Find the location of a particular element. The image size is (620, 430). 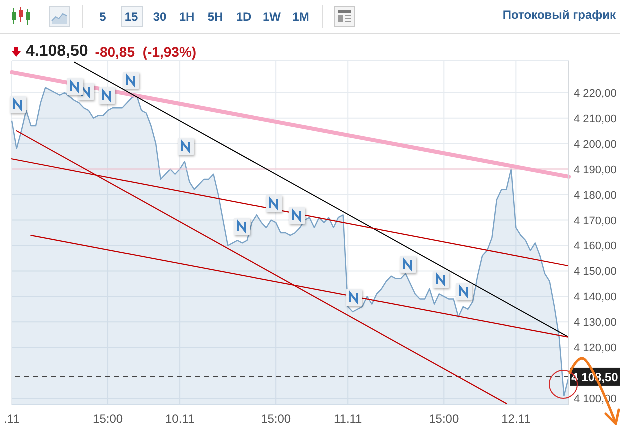

text: 5H is located at coordinates (216, 17).